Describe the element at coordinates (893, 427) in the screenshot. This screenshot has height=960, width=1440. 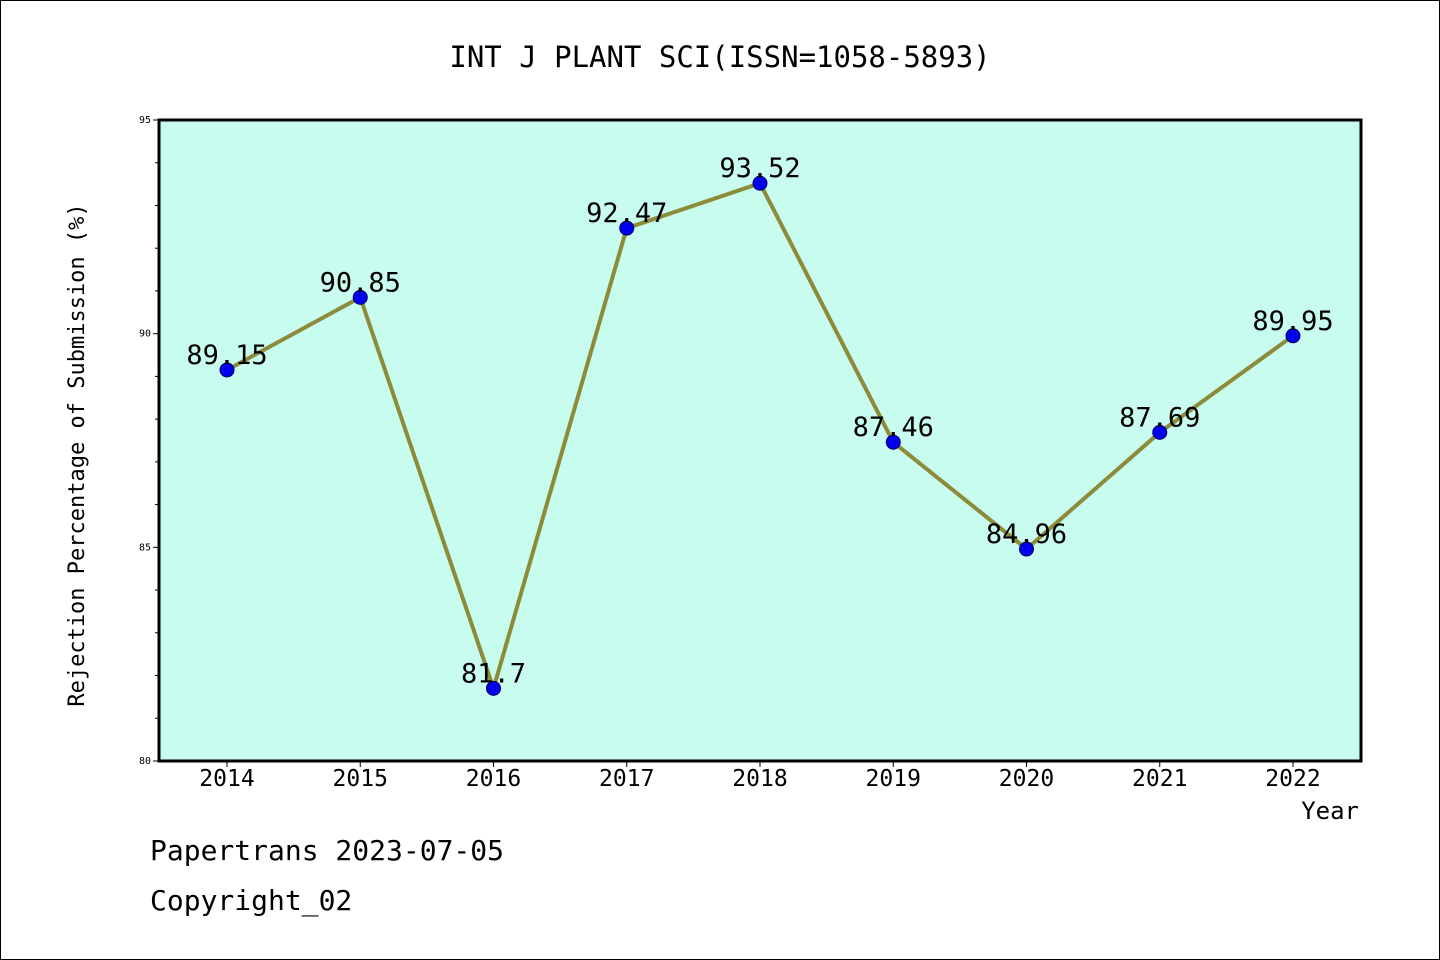
I see `data-label: 87.46` at that location.